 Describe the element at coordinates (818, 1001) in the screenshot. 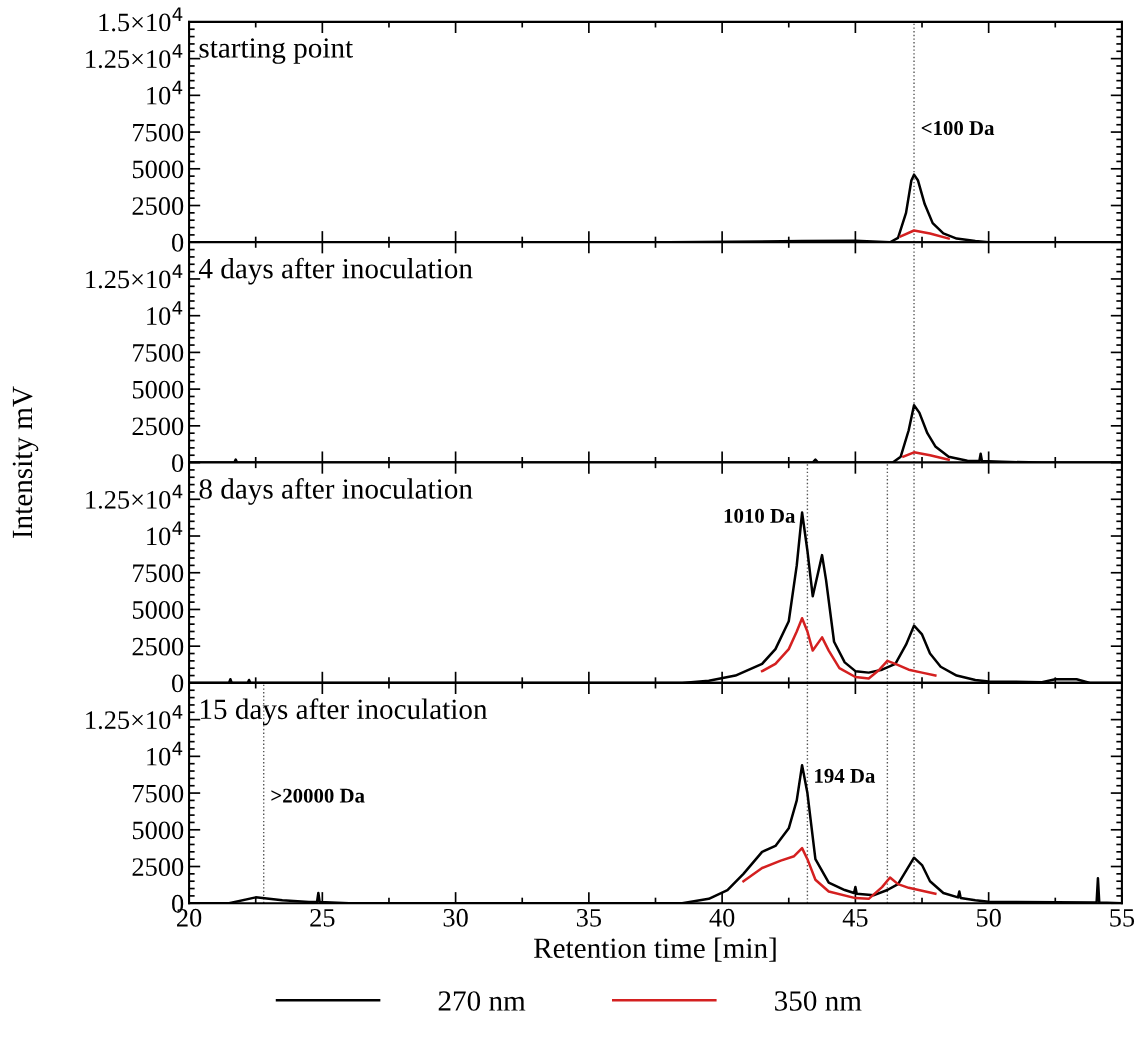

I see `legend-label: 350 nm` at that location.